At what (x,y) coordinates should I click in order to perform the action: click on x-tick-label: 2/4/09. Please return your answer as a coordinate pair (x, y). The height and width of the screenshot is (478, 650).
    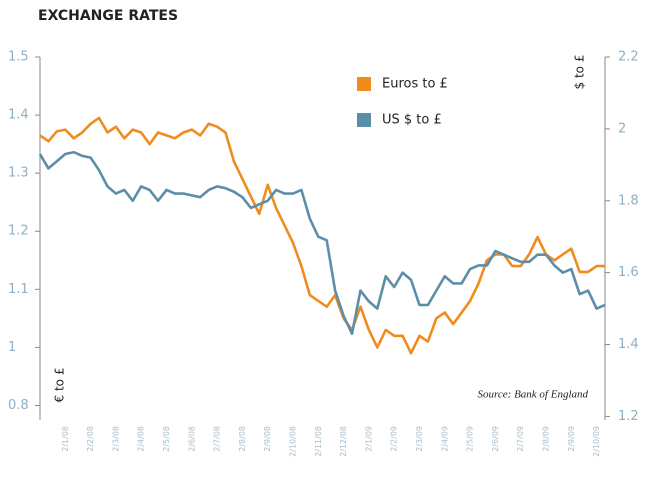
    Looking at the image, I should click on (444, 439).